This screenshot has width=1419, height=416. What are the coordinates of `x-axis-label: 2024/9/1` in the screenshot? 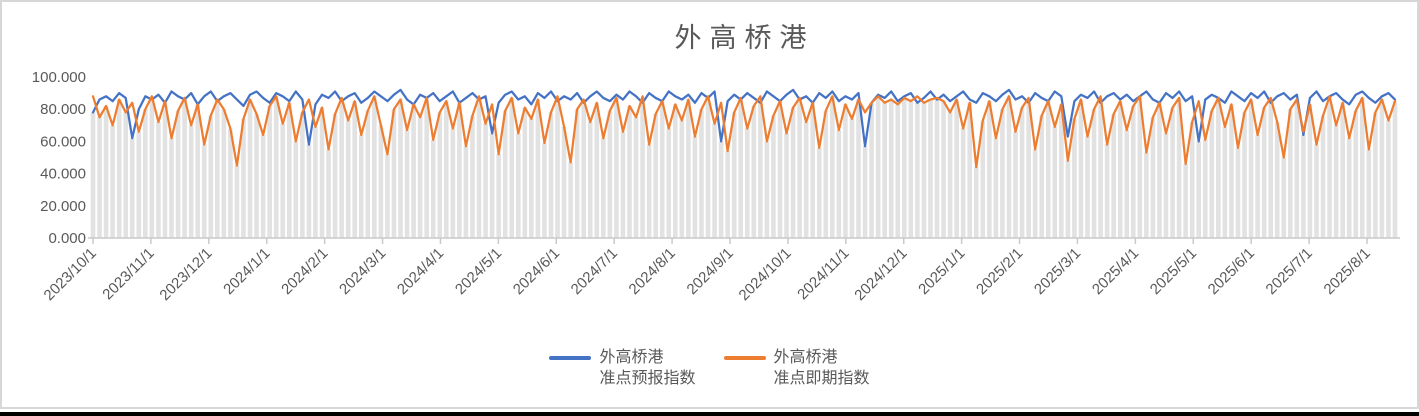 It's located at (710, 271).